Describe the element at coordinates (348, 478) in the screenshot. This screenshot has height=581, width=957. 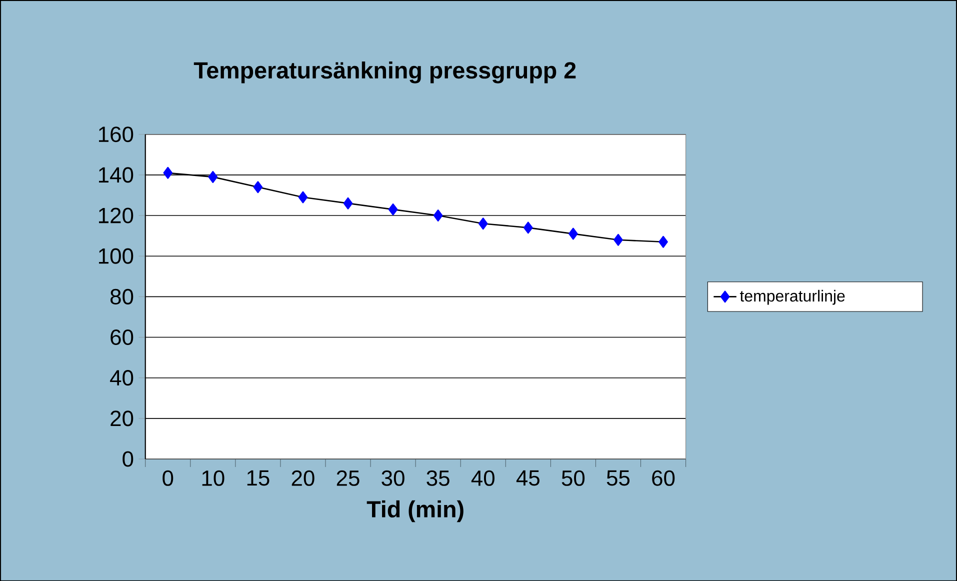
I see `x-tick-label: 25` at that location.